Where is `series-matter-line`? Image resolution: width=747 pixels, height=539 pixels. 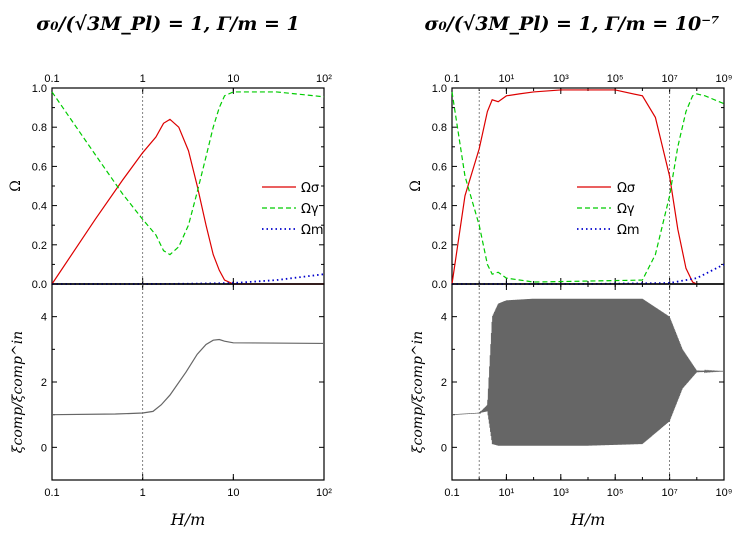
series-matter-line is located at coordinates (188, 279).